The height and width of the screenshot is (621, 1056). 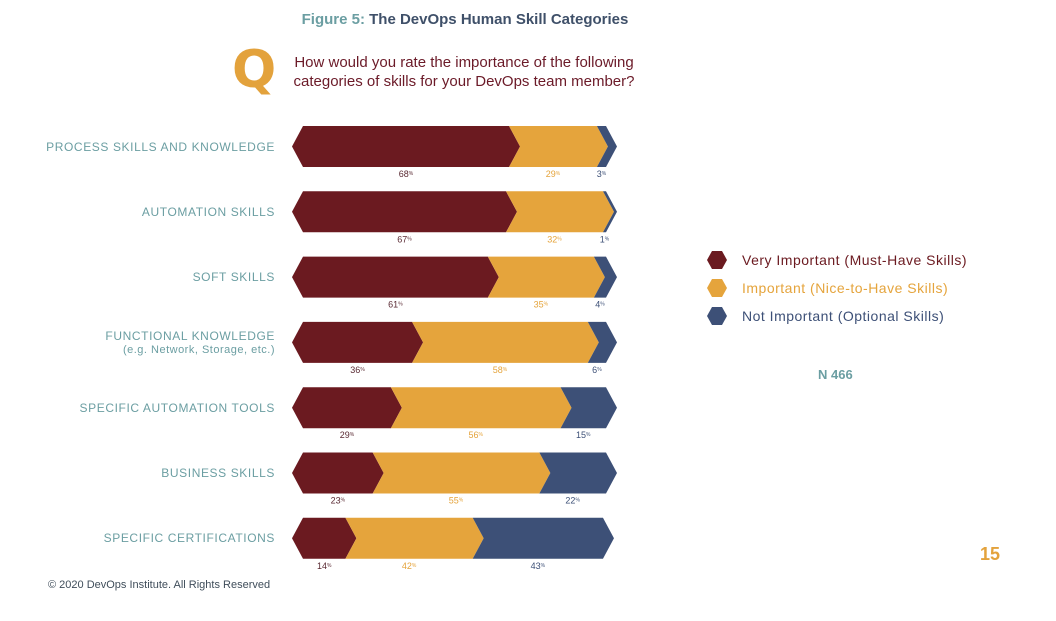 I want to click on data-label: 42%, so click(x=409, y=566).